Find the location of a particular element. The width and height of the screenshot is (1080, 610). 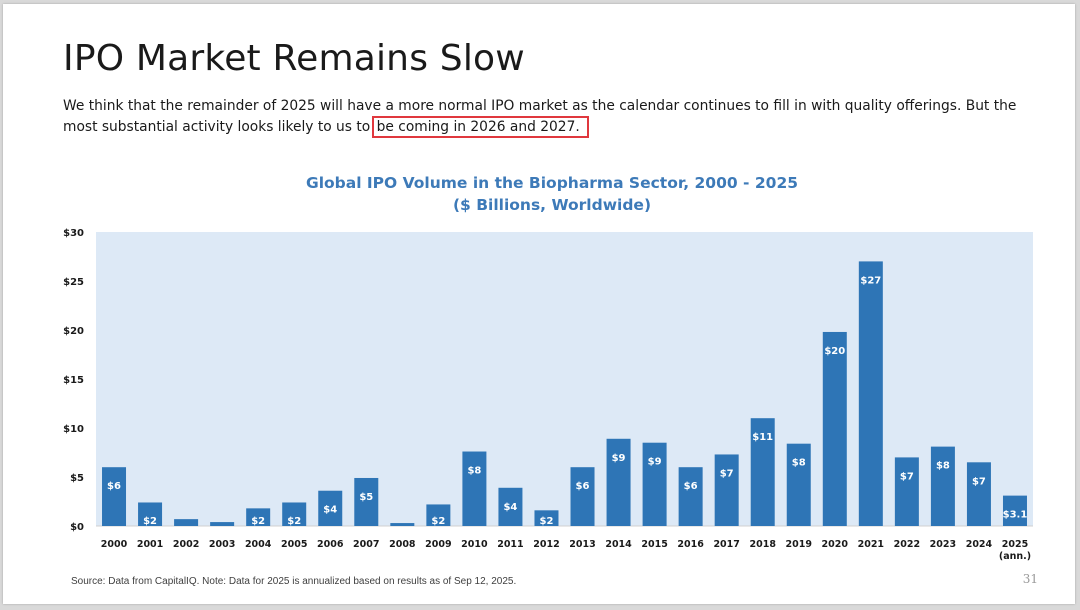

x-tick-label: 2011 is located at coordinates (510, 544).